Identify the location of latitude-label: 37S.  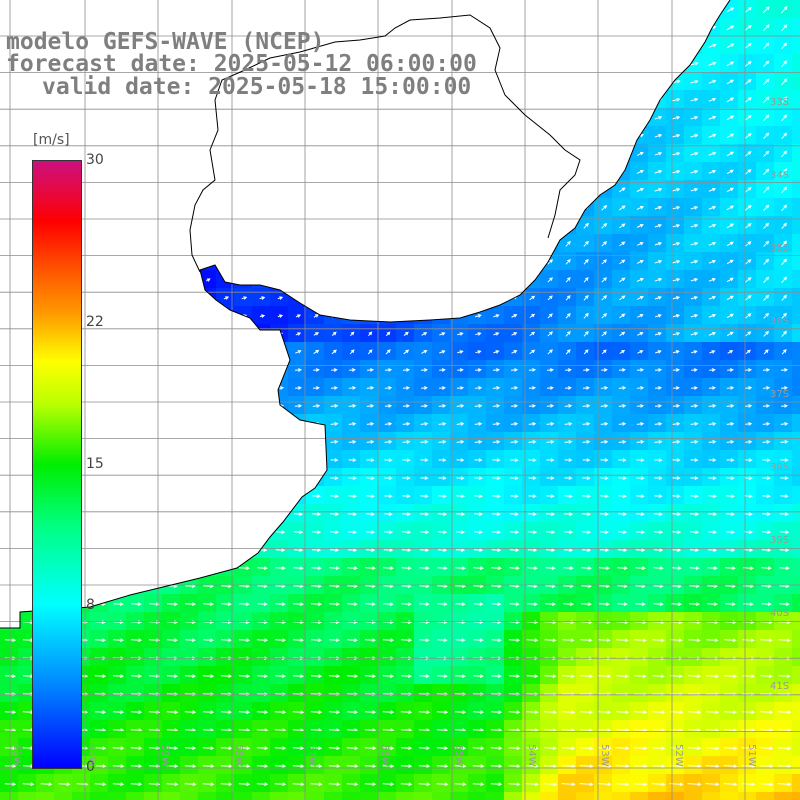
(780, 394).